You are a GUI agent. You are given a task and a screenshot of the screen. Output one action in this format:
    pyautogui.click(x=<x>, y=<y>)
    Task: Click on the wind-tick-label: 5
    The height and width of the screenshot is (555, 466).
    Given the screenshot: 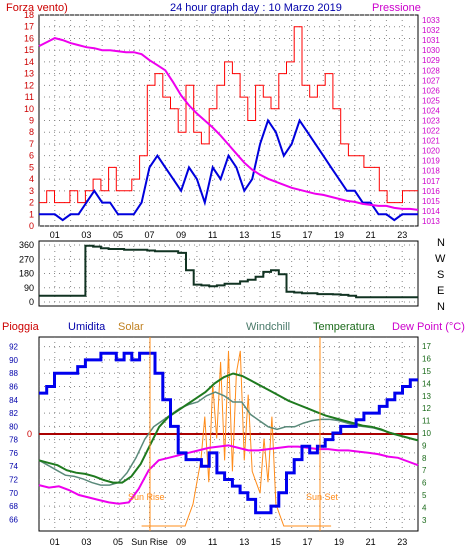 What is the action you would take?
    pyautogui.click(x=31, y=167)
    